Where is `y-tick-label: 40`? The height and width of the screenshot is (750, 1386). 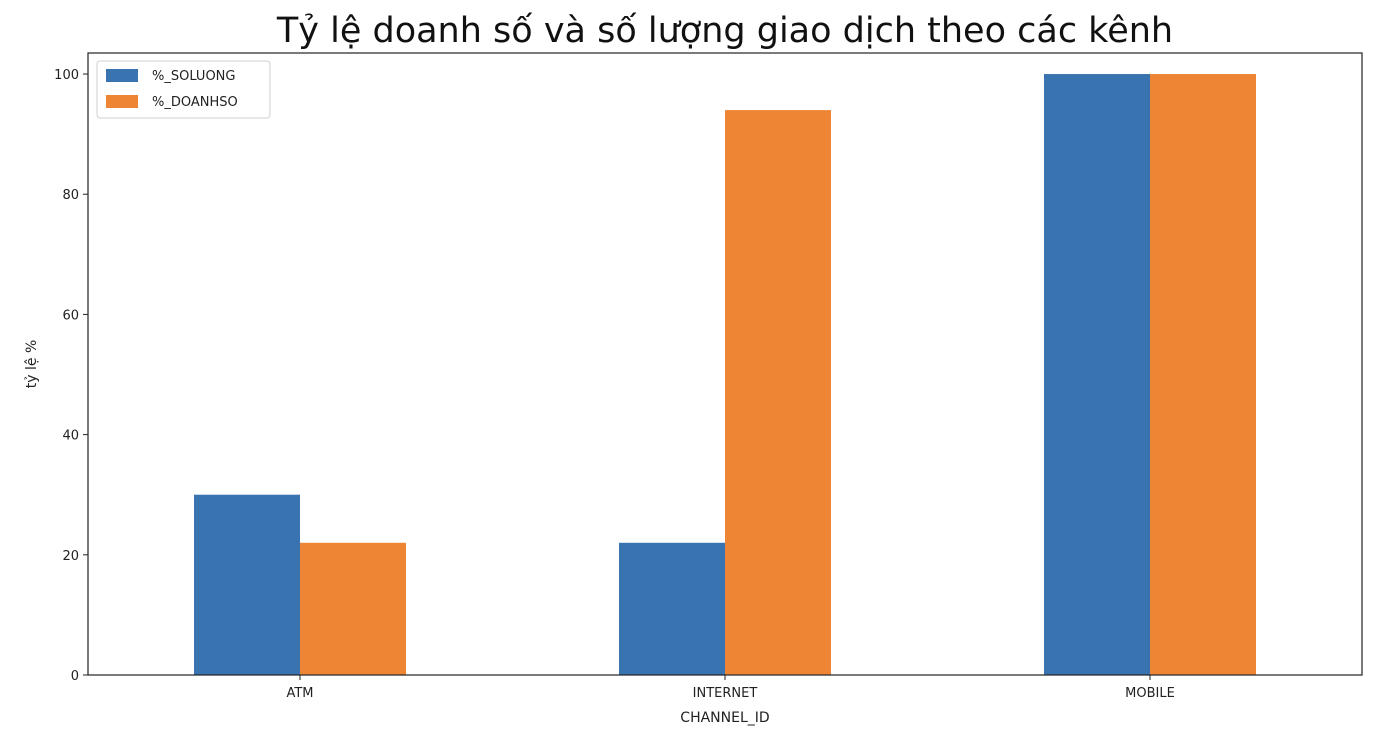
y-tick-label: 40 is located at coordinates (70, 436).